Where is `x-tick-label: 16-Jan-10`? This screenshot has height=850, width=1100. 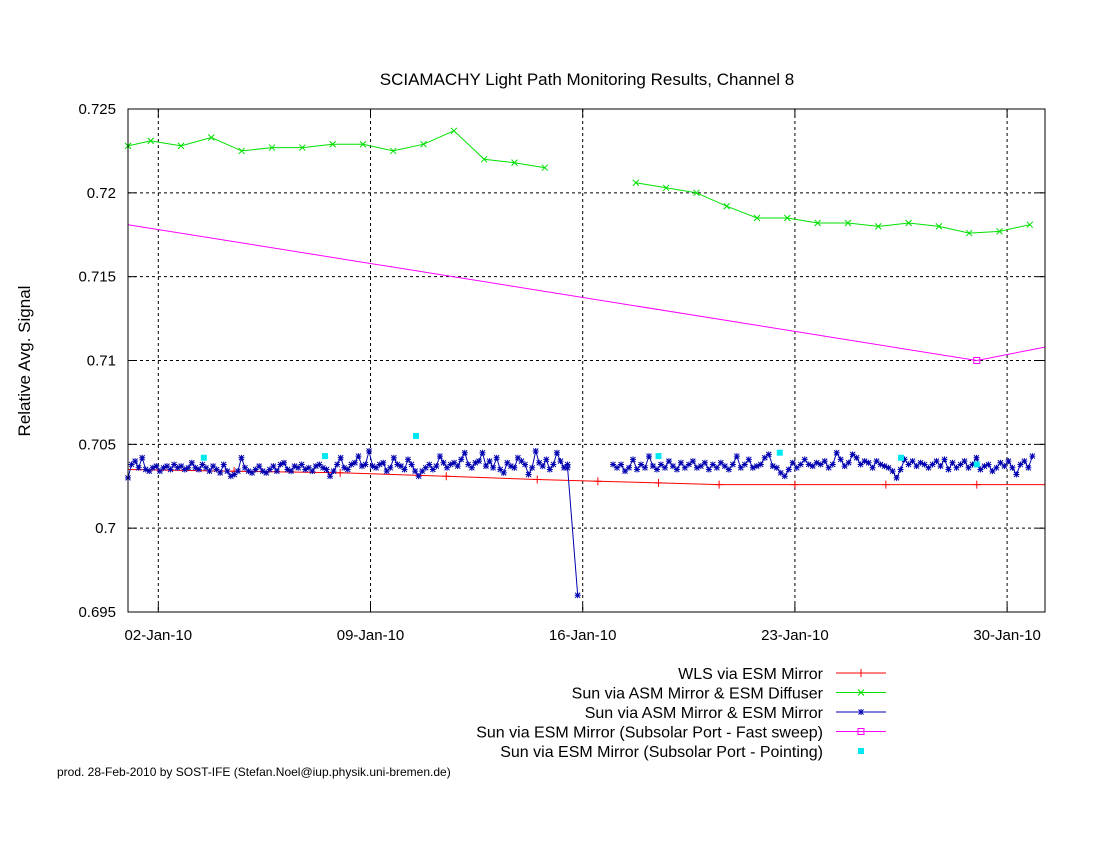 x-tick-label: 16-Jan-10 is located at coordinates (583, 635).